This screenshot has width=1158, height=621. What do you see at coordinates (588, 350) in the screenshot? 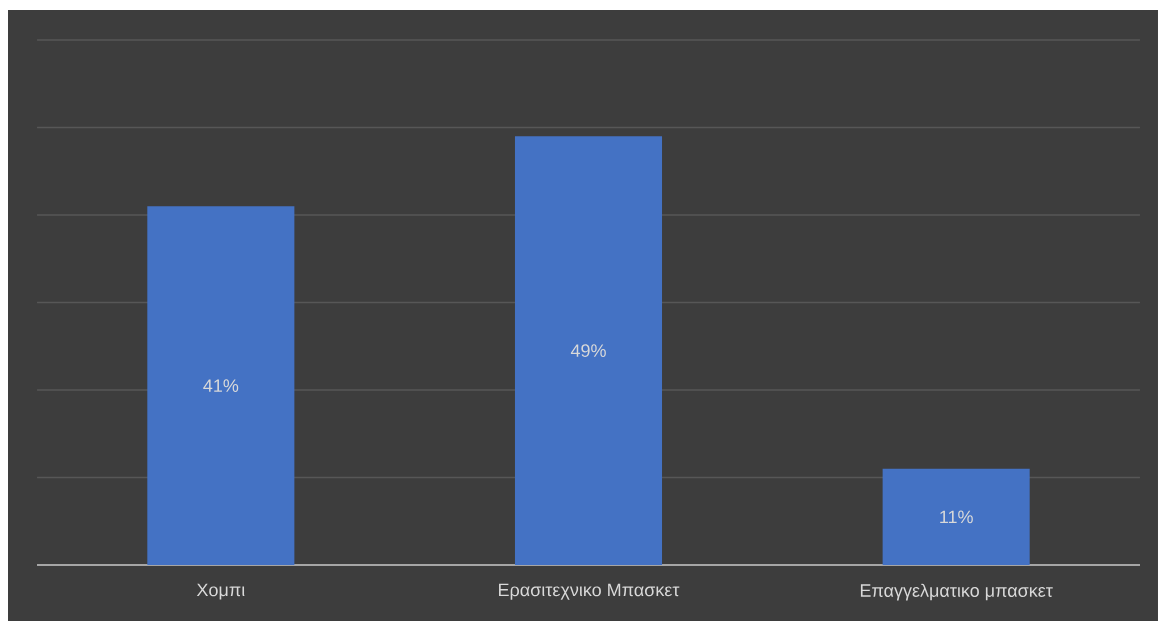
I see `data-label: 49%` at bounding box center [588, 350].